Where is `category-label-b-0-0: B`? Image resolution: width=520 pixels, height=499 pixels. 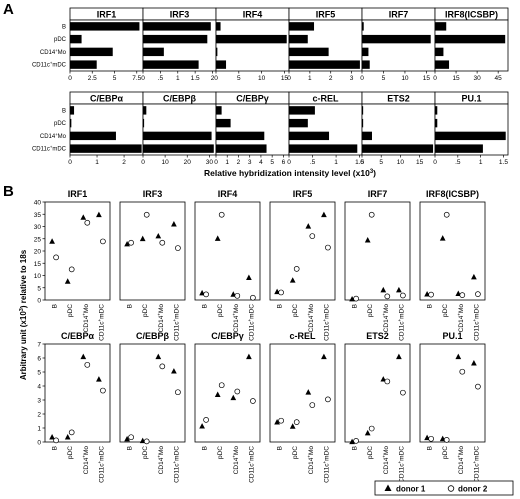
category-label-b-0-0: B is located at coordinates (55, 306).